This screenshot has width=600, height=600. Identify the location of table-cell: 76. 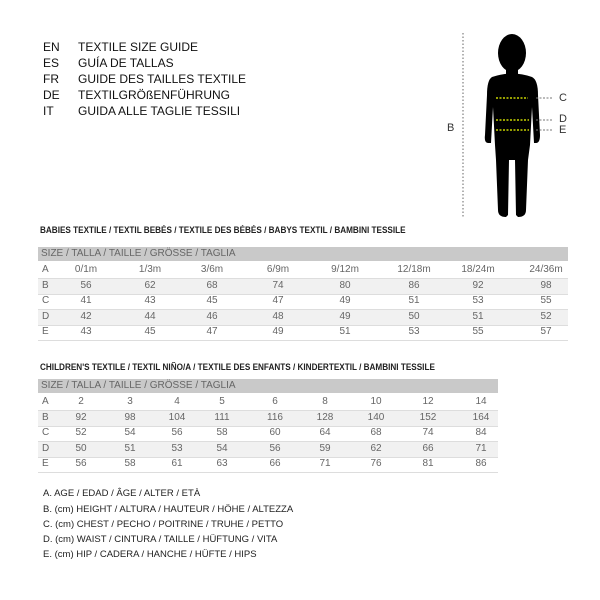
(376, 463).